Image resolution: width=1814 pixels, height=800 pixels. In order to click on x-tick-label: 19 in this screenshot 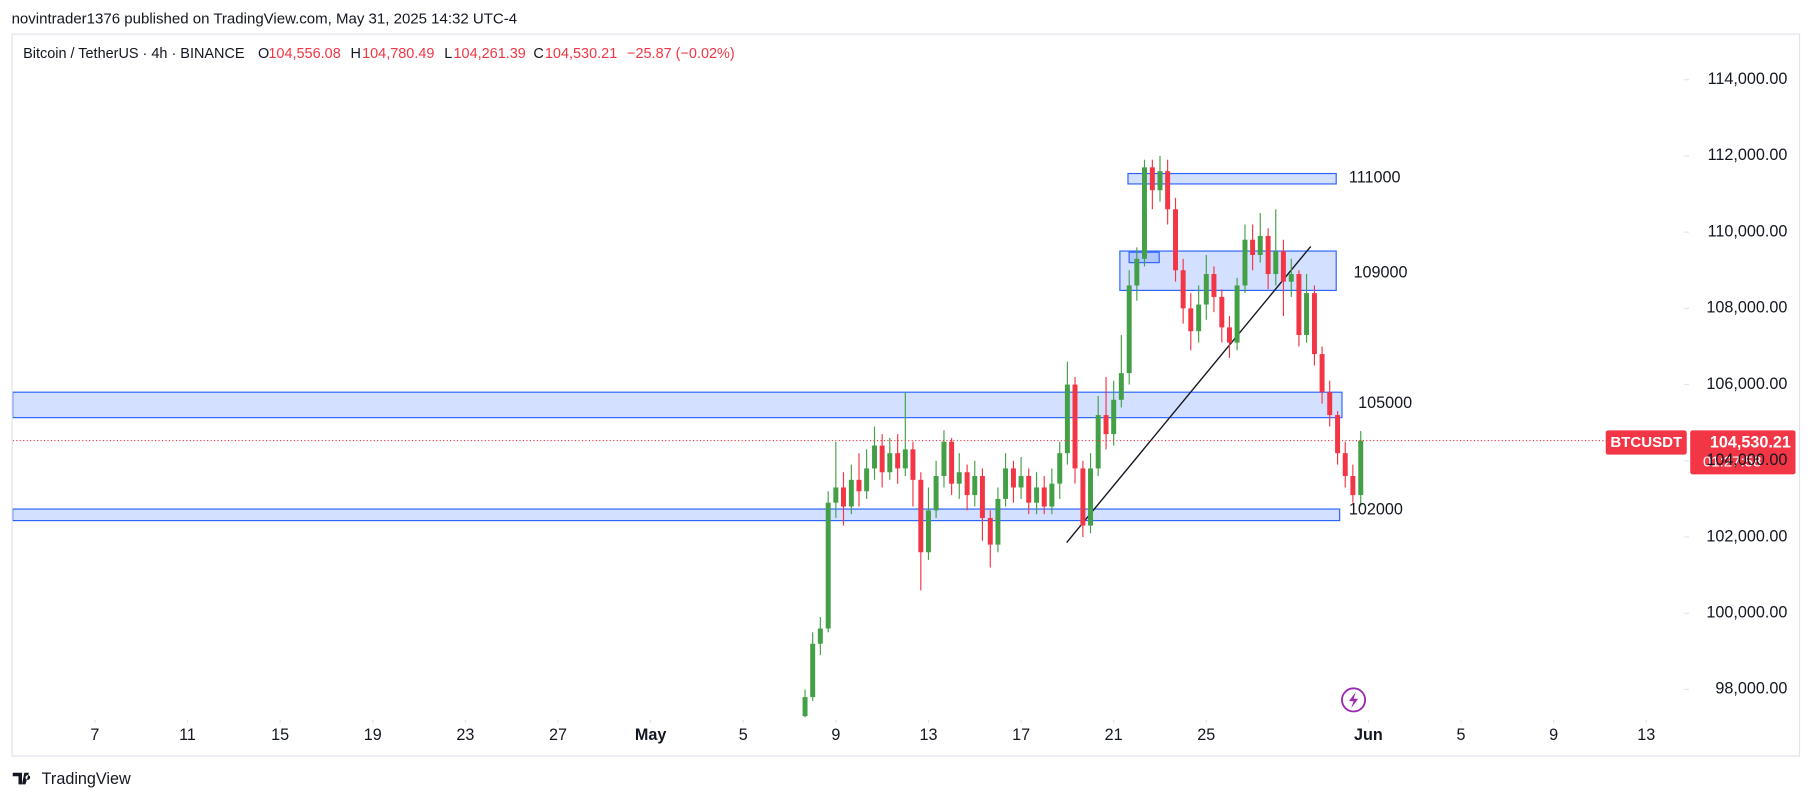, I will do `click(373, 735)`.